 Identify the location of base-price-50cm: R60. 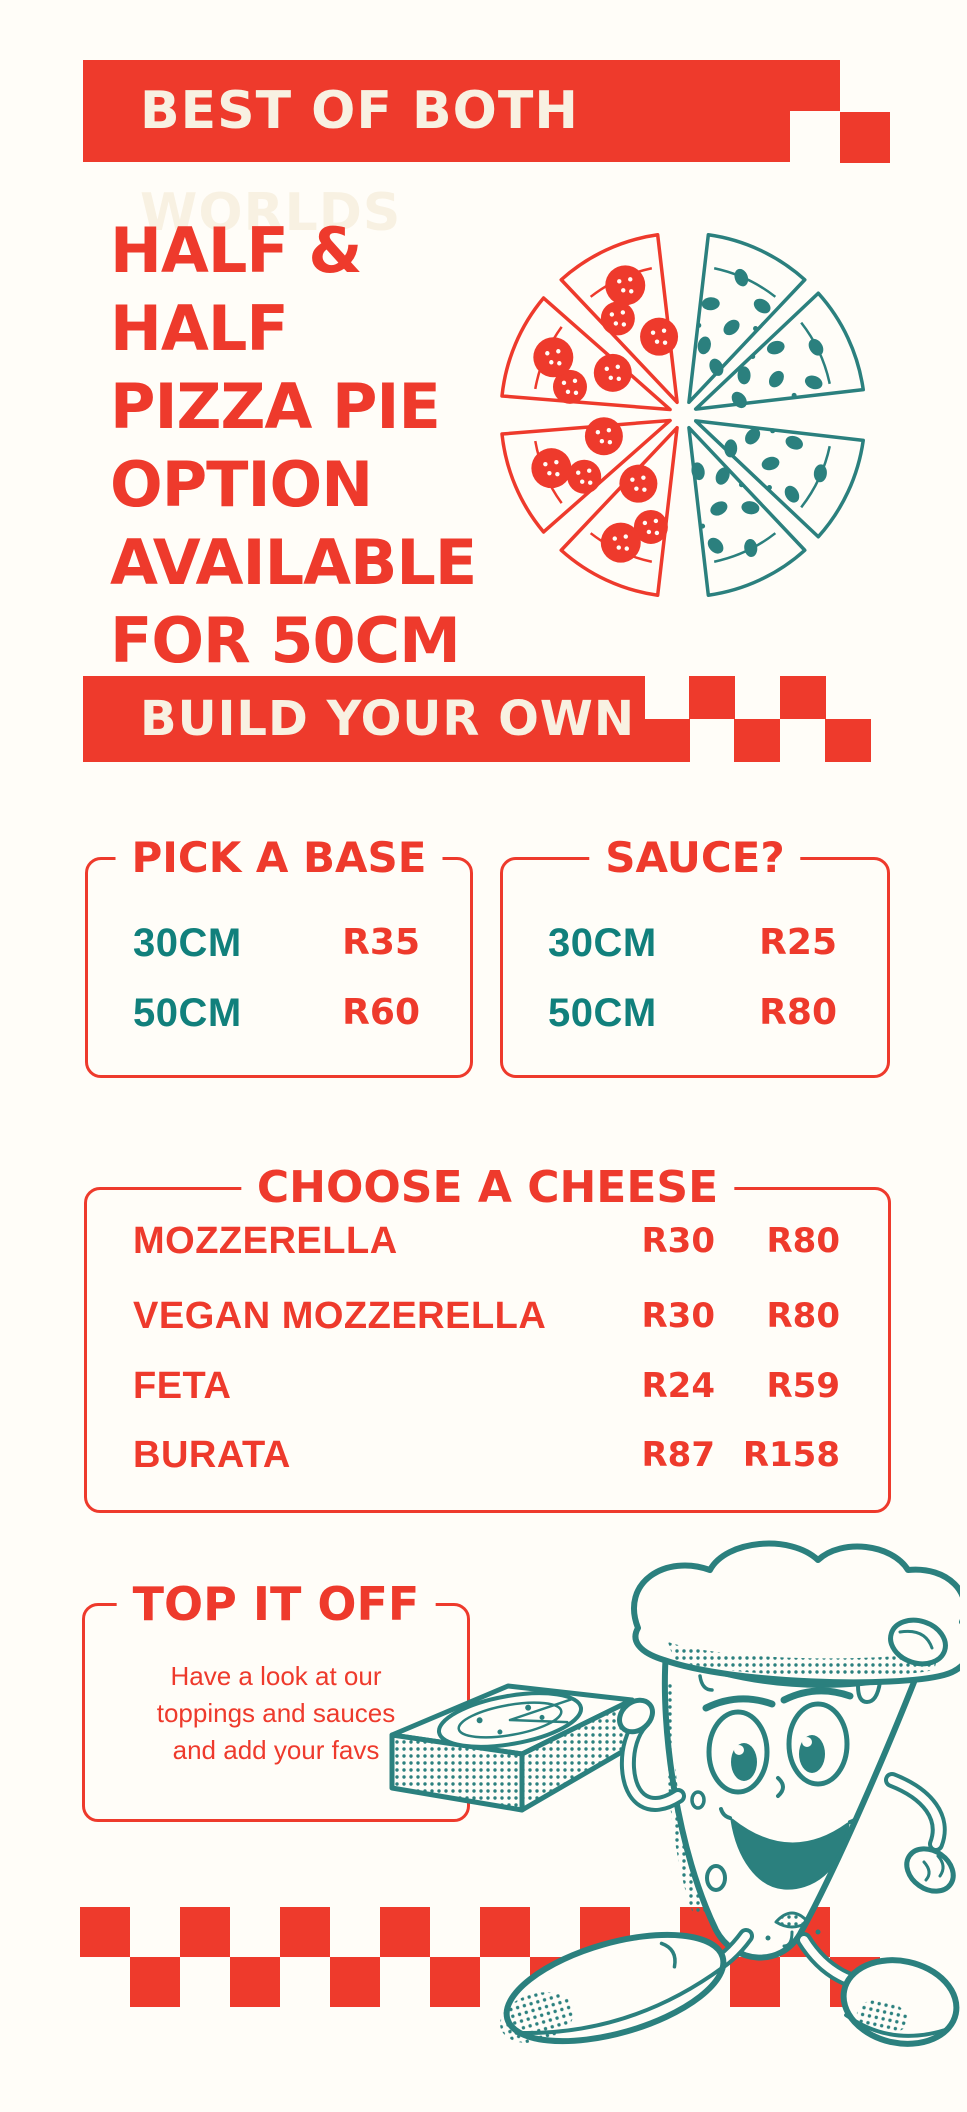
(381, 1012).